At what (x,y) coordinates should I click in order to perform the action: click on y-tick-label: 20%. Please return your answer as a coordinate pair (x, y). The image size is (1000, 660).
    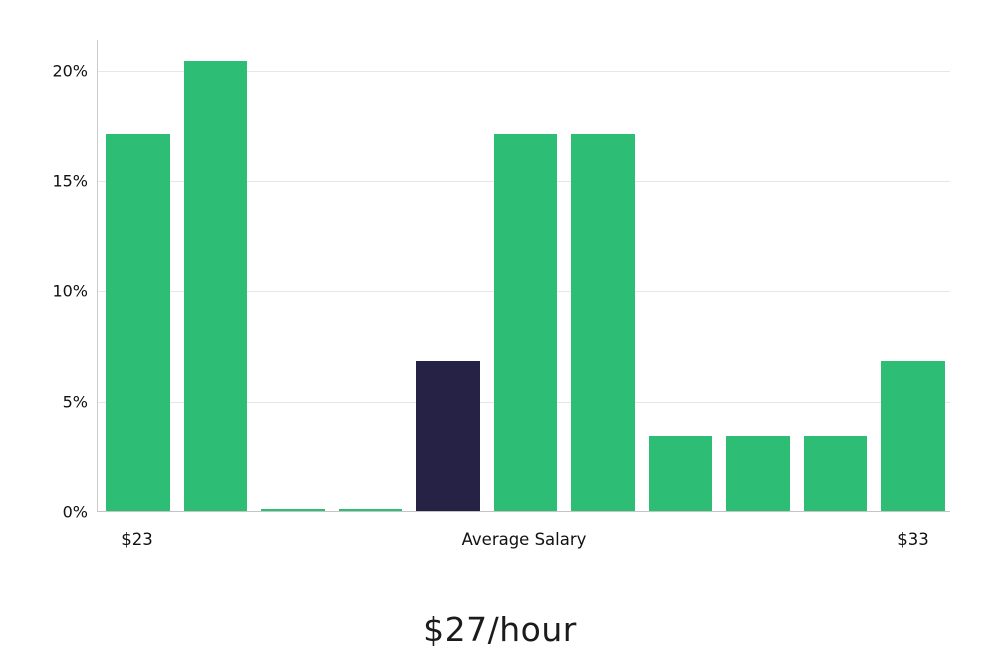
    Looking at the image, I should click on (70, 71).